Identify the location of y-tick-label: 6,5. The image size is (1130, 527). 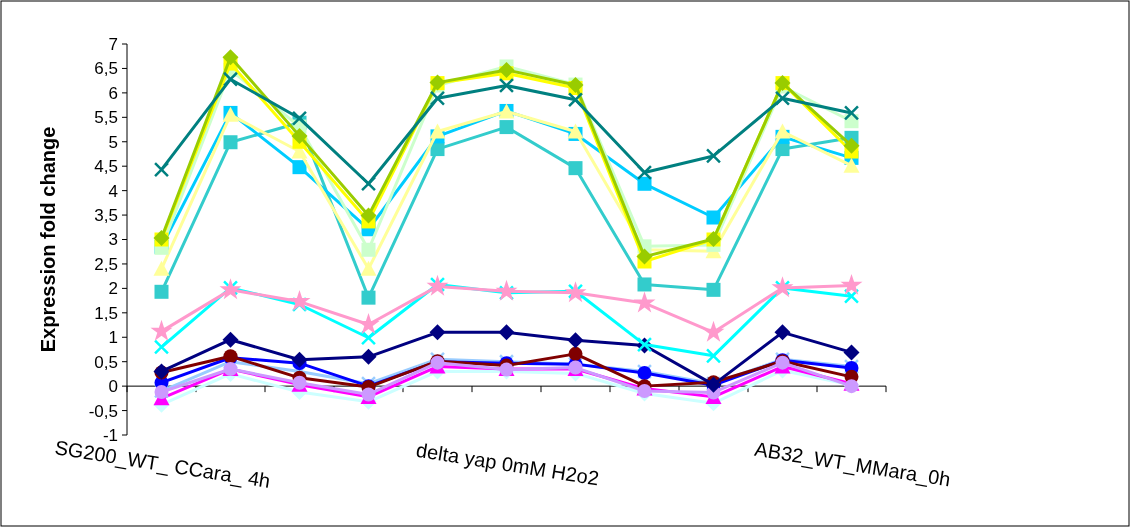
(106, 69).